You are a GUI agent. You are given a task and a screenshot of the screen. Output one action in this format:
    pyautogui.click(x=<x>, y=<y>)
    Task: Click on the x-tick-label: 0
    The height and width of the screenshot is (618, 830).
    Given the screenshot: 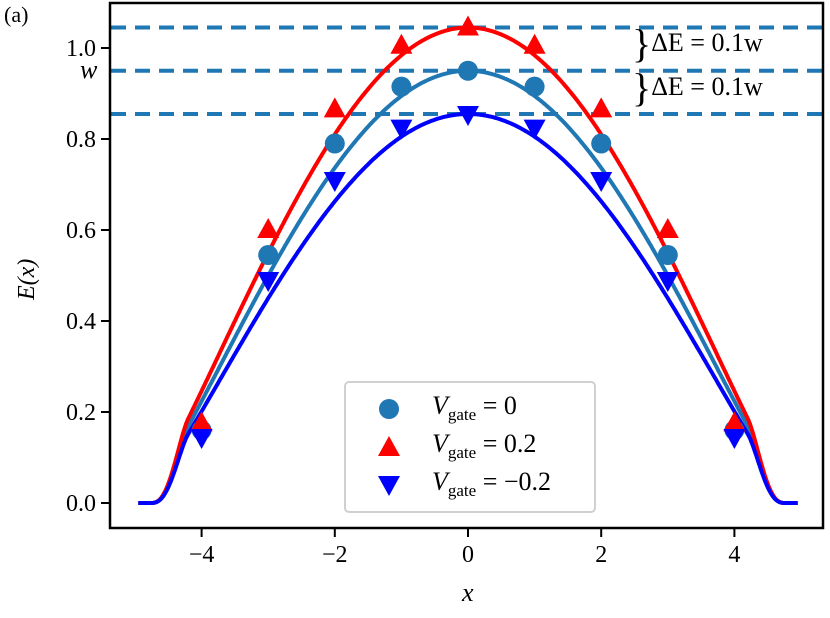 What is the action you would take?
    pyautogui.click(x=468, y=555)
    